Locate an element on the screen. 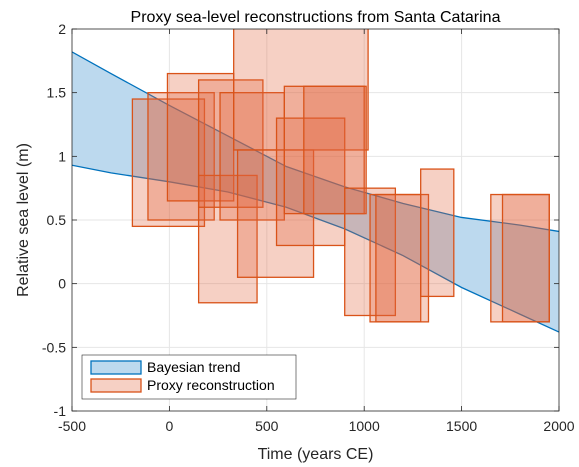 This screenshot has height=467, width=579. x-tick-label: 0 is located at coordinates (170, 426).